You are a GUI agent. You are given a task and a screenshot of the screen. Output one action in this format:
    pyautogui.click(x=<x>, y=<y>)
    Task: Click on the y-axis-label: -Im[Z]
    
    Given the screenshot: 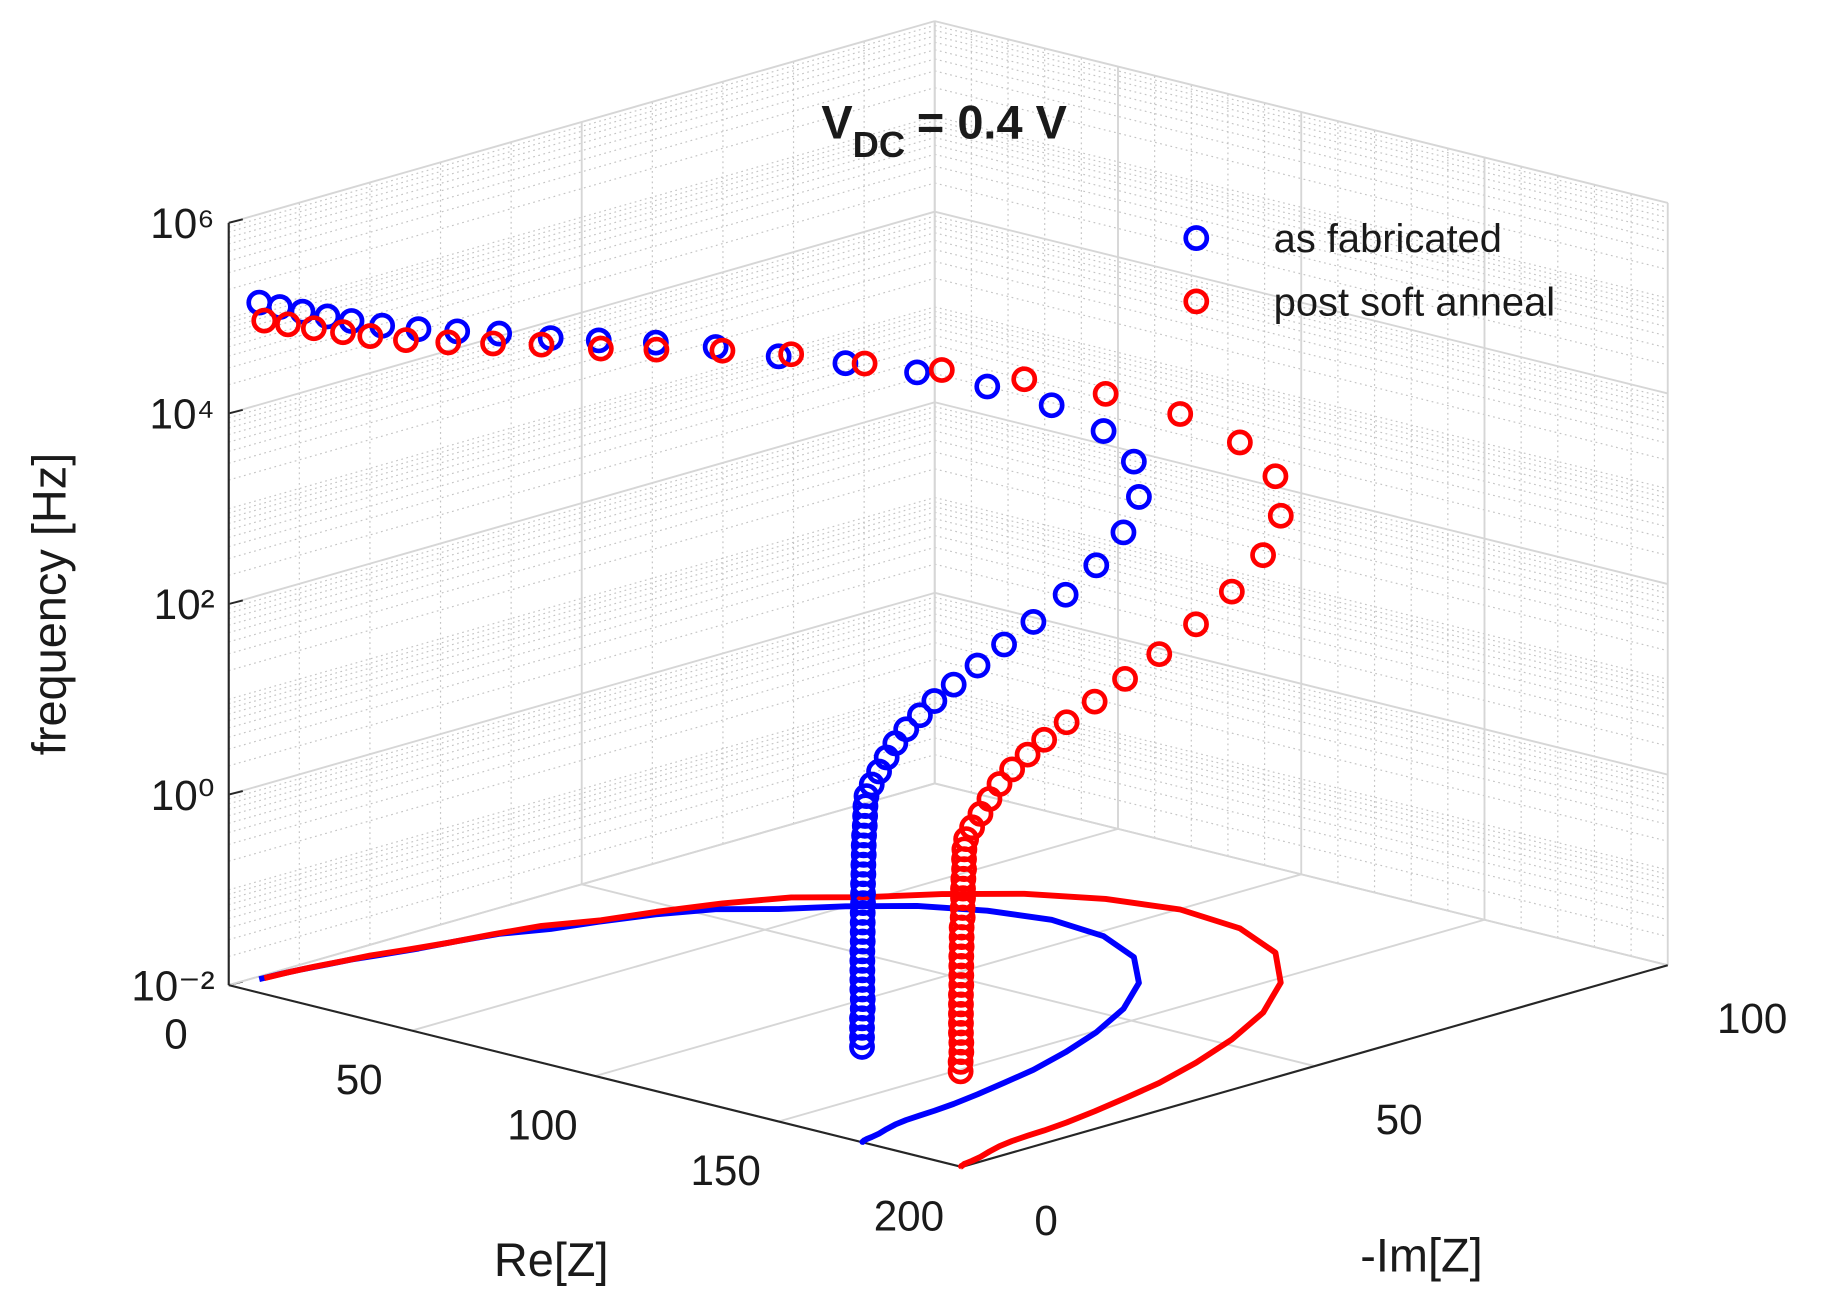 What is the action you would take?
    pyautogui.click(x=1421, y=1255)
    